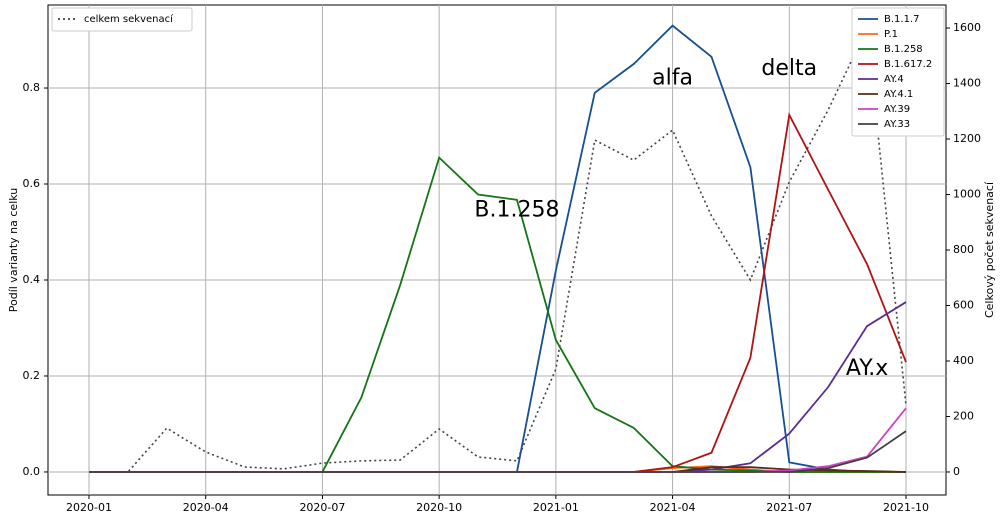 This screenshot has height=518, width=1000. I want to click on legend-label: AY.4, so click(894, 79).